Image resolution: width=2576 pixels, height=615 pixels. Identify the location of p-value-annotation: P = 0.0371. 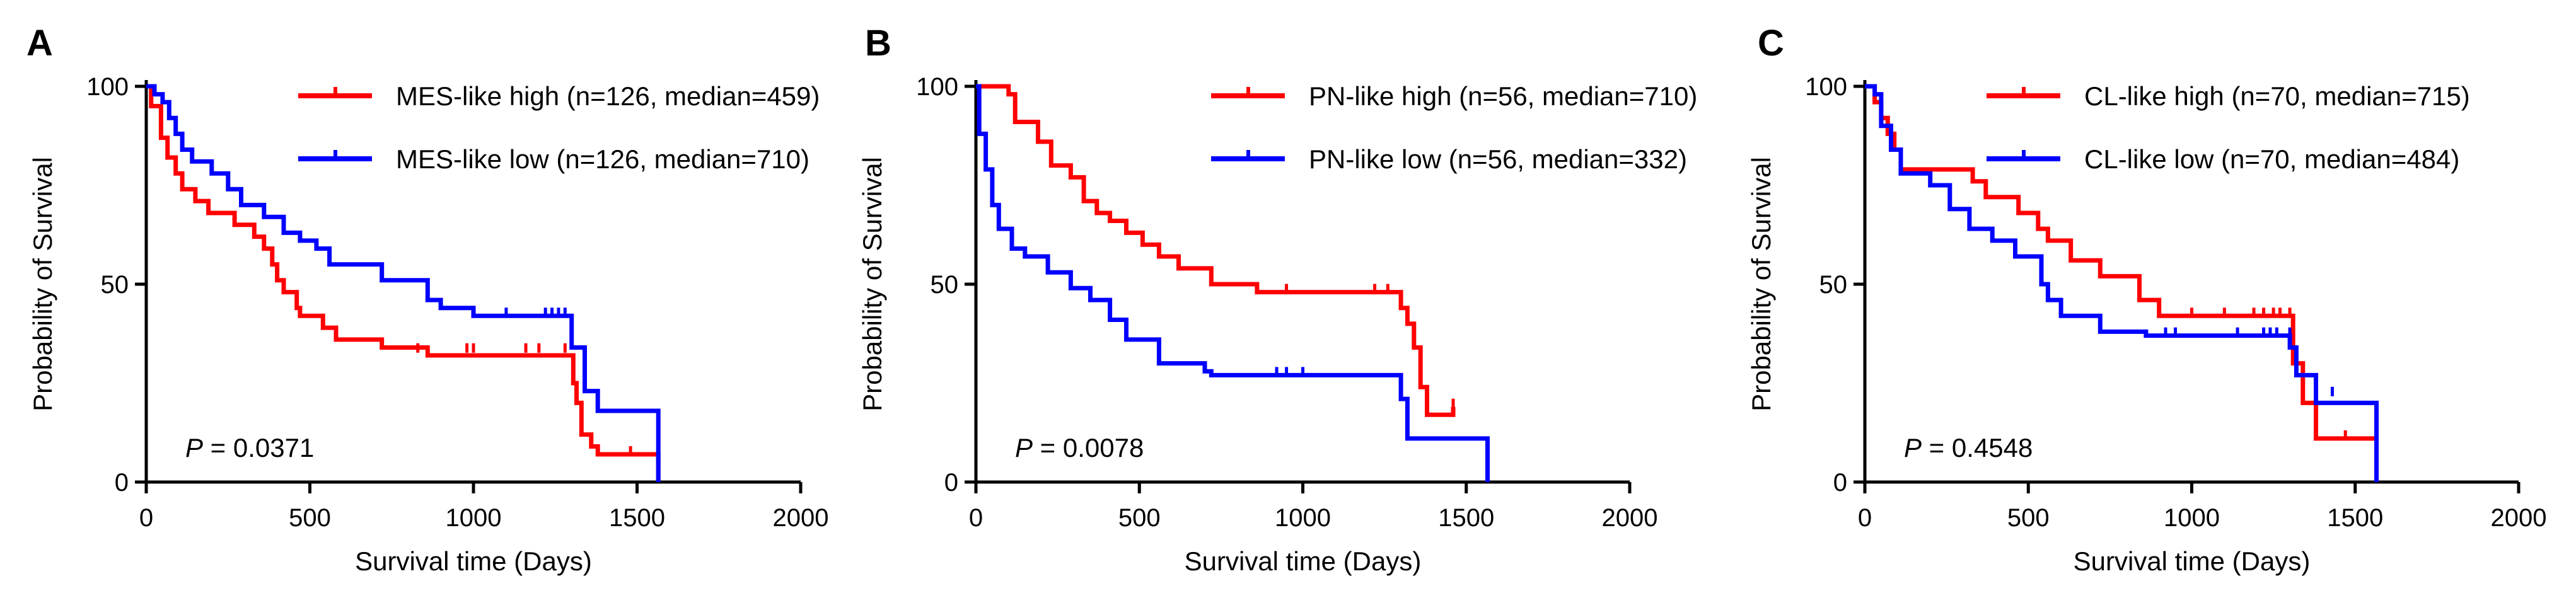
(250, 448).